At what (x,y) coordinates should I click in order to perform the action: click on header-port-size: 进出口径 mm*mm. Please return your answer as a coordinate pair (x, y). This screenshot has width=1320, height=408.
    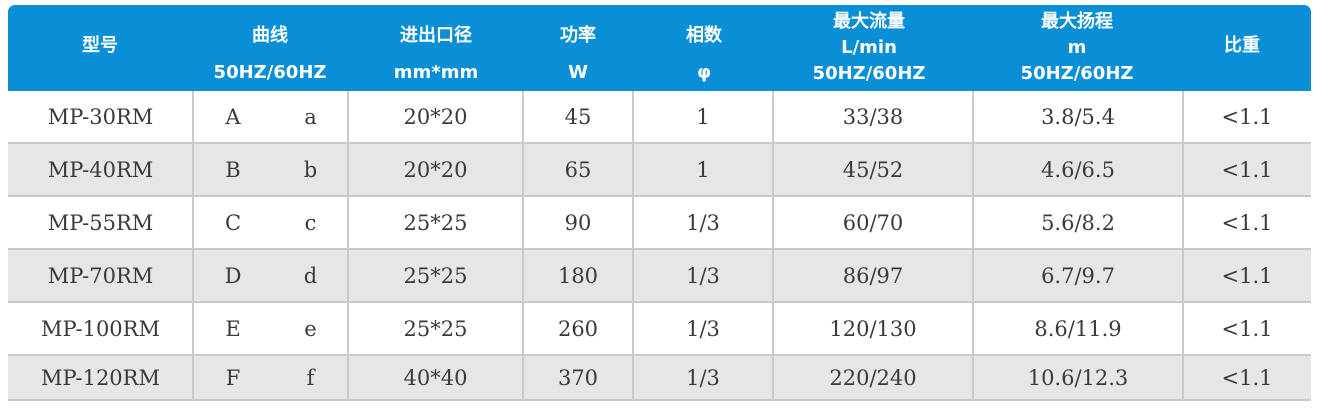
    Looking at the image, I should click on (436, 48).